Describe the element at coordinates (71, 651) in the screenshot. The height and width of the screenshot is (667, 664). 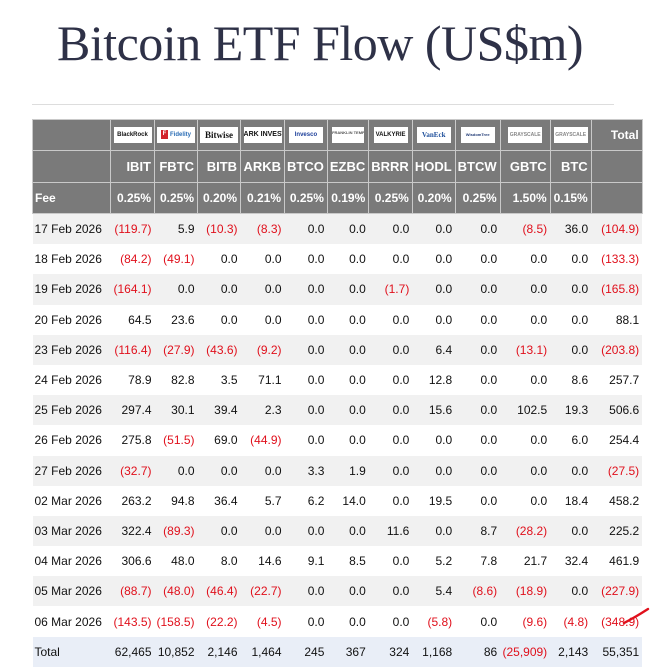
I see `totals-label: Total` at that location.